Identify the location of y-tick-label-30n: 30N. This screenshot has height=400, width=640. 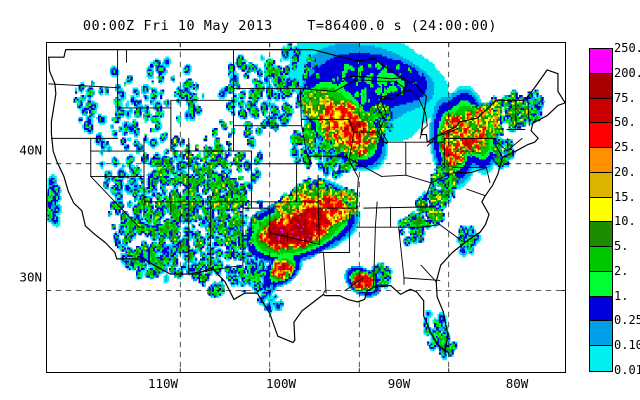
(30, 277).